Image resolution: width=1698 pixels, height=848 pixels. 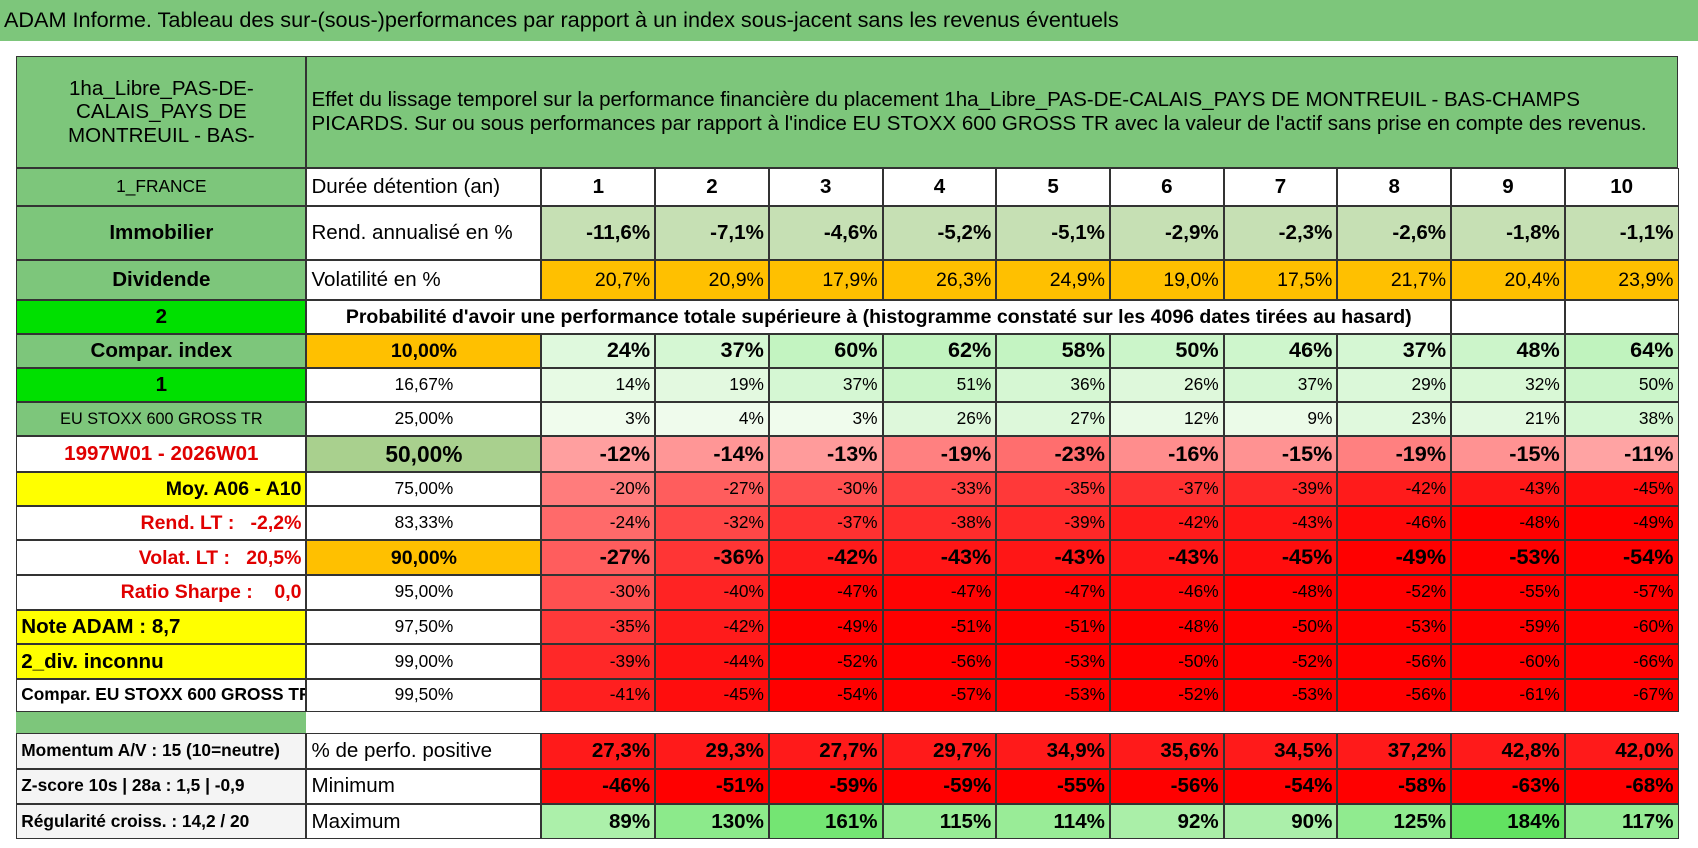 I want to click on cell: -7,1%, so click(x=712, y=232).